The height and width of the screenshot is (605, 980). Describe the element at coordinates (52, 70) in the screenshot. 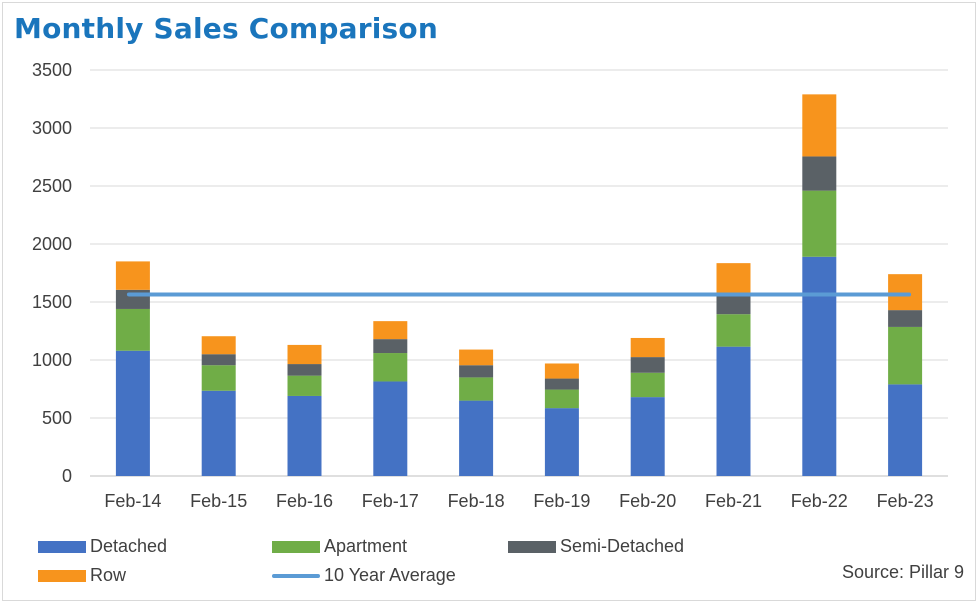

I see `y-tick-label-3500: 3500` at that location.